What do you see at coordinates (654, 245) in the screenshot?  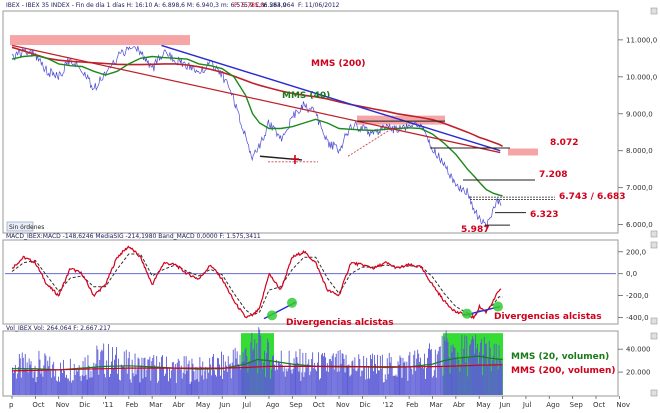 I see `macd-scroll-up-icon` at bounding box center [654, 245].